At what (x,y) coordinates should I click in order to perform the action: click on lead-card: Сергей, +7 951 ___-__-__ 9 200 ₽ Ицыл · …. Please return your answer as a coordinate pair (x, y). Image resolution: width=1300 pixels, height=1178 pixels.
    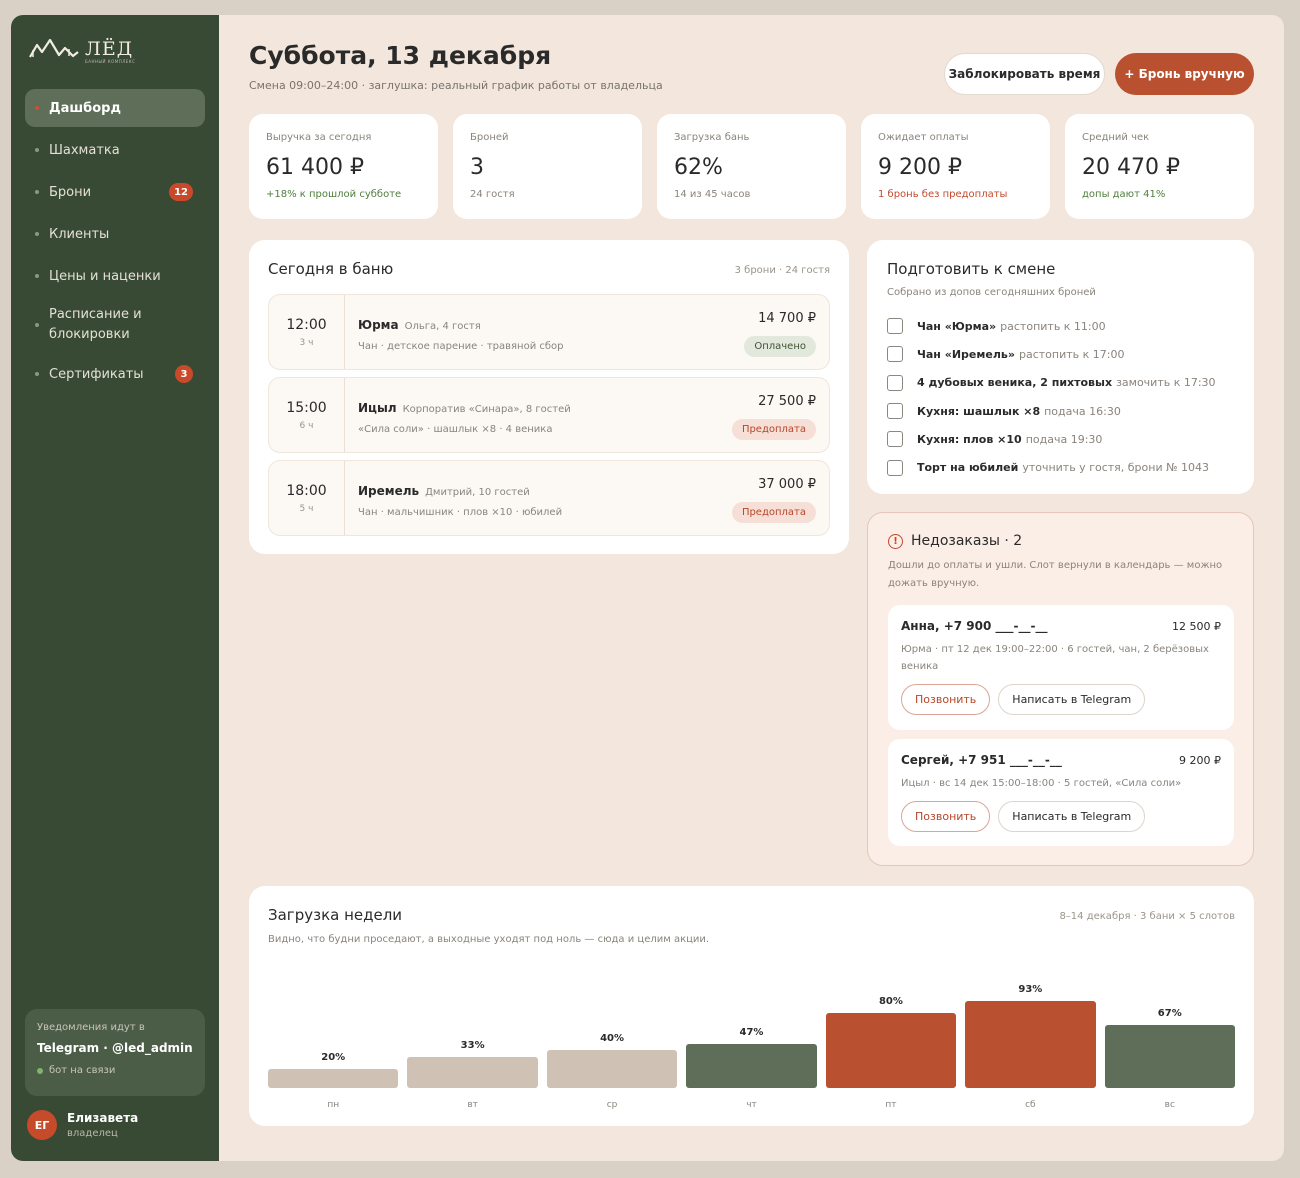
    Looking at the image, I should click on (1061, 792).